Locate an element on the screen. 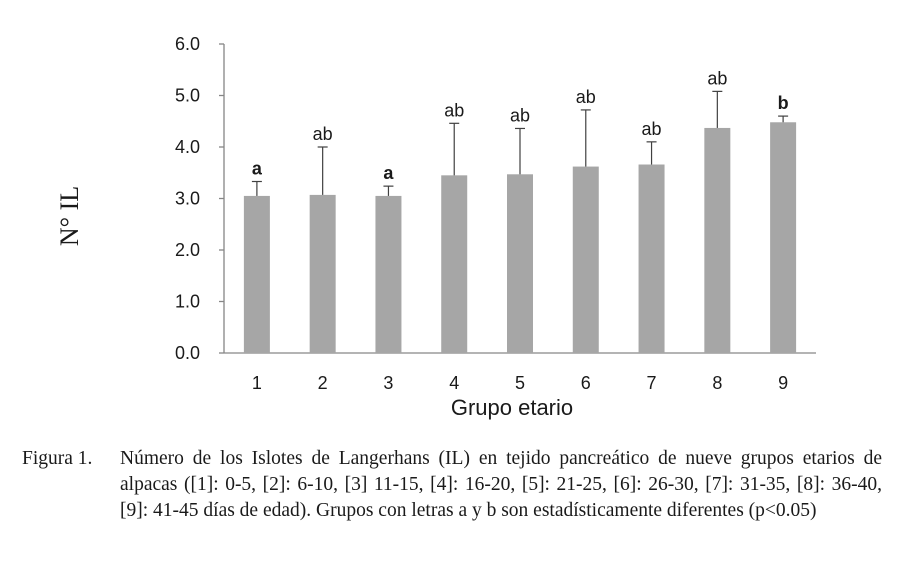 The height and width of the screenshot is (573, 898). x-axis-title: Grupo etario is located at coordinates (512, 407).